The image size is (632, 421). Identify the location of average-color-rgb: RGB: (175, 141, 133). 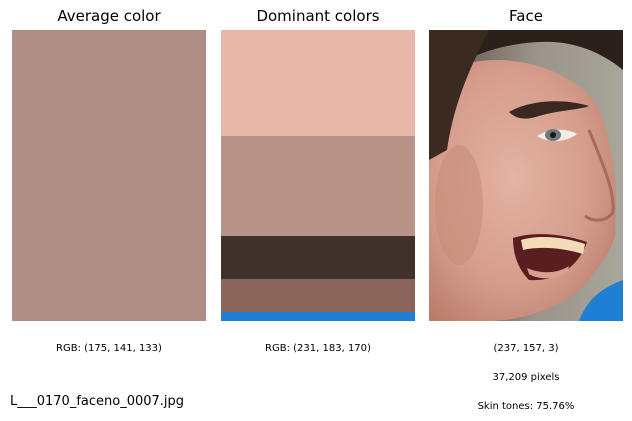
(109, 348).